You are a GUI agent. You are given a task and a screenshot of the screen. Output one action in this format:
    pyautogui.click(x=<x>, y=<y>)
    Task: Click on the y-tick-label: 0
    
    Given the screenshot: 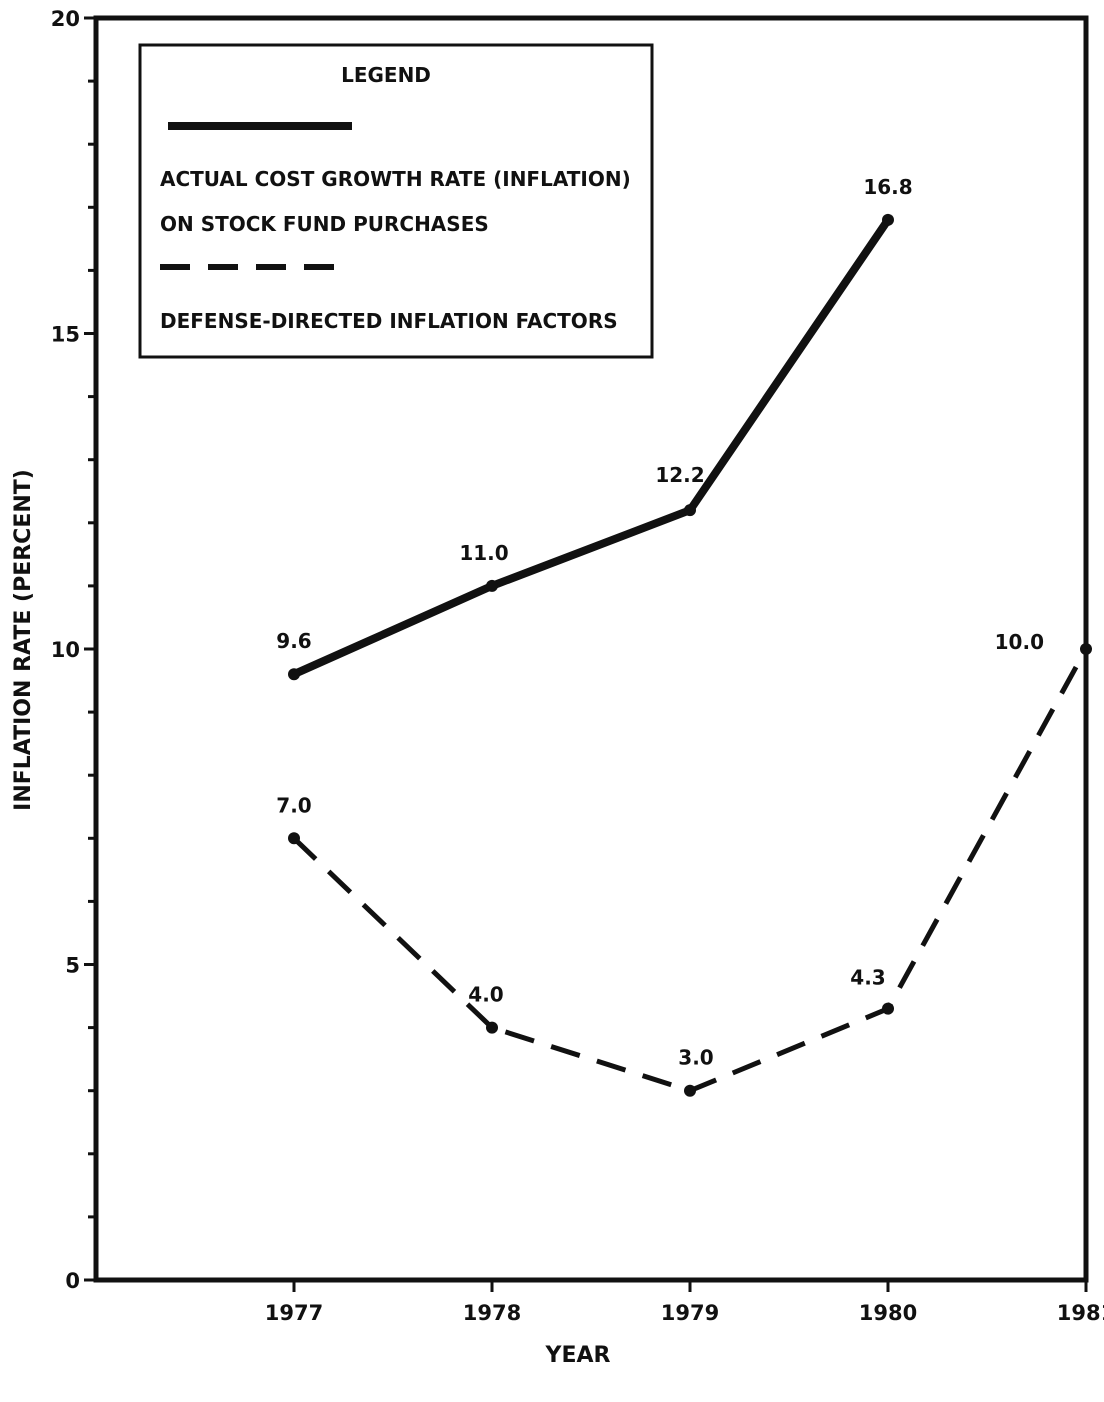 What is the action you would take?
    pyautogui.click(x=72, y=1281)
    